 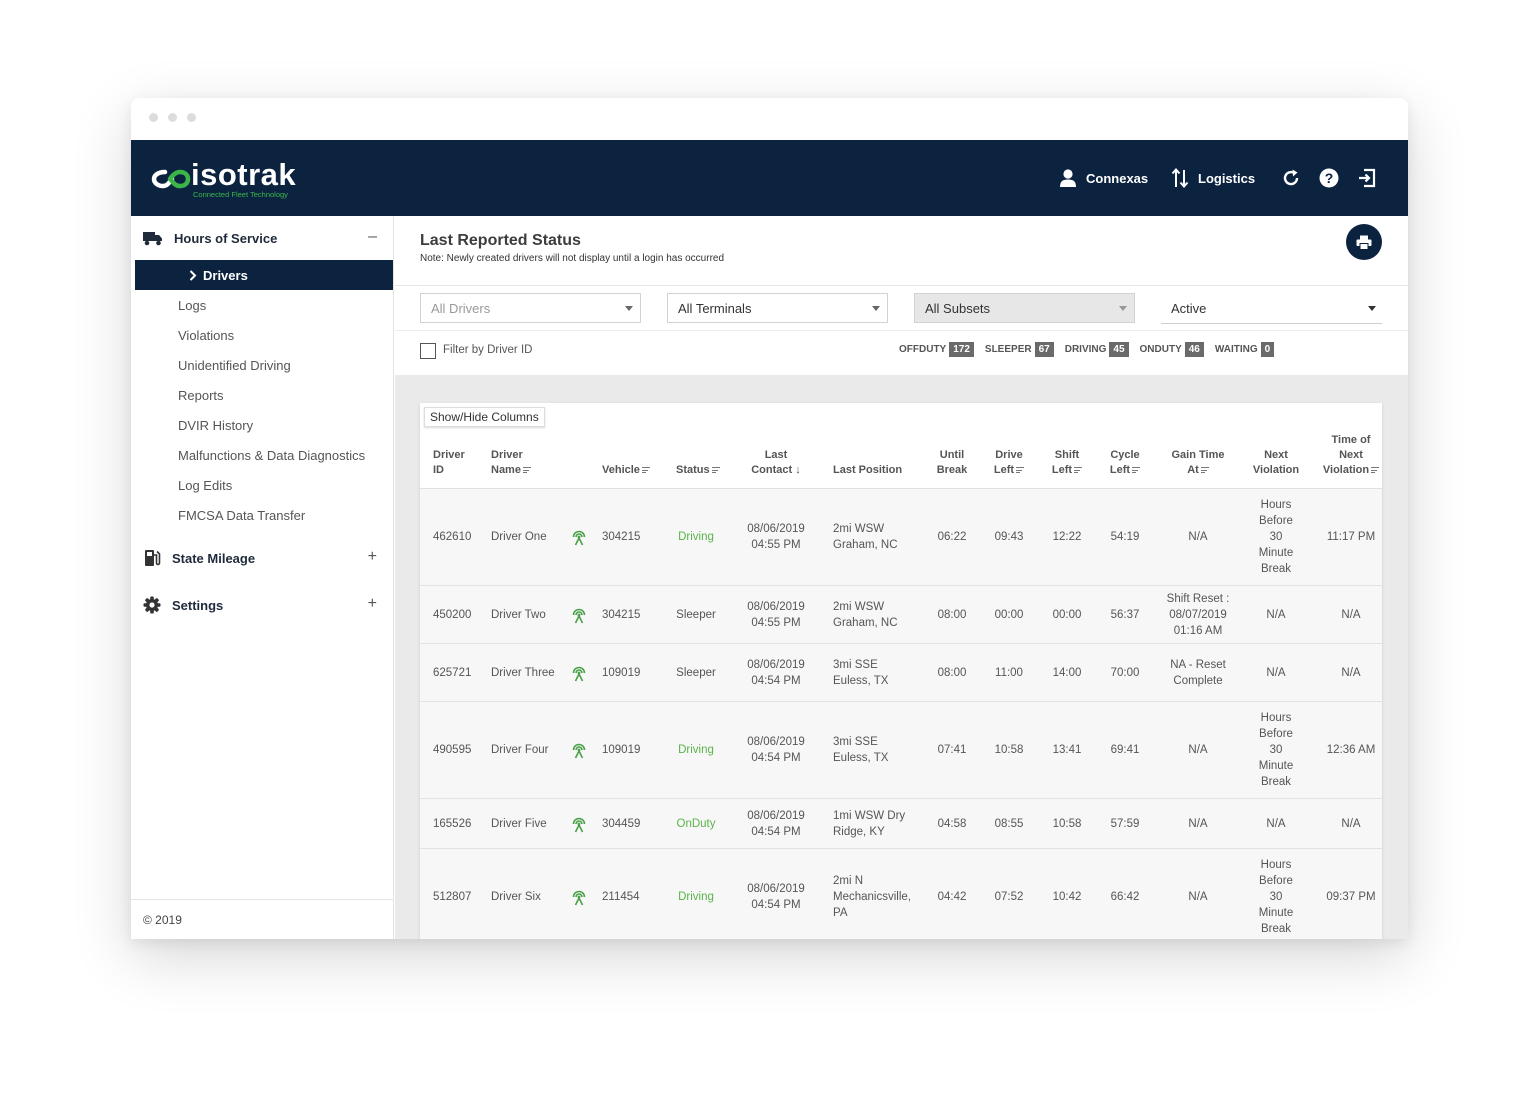 I want to click on status-select: Active, so click(x=1271, y=309).